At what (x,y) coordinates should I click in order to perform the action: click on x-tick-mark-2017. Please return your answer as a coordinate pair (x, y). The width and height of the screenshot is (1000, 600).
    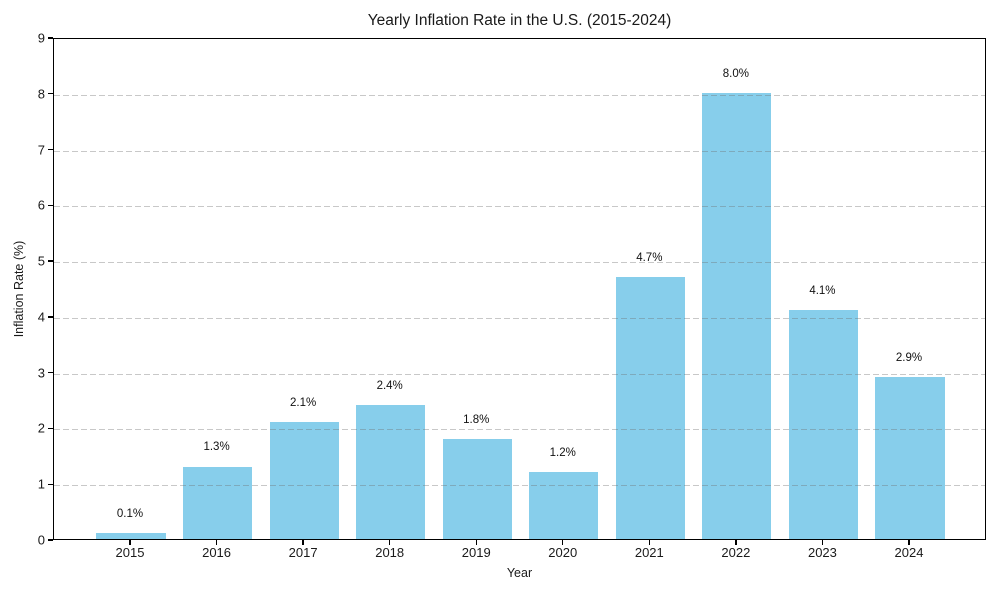
    Looking at the image, I should click on (303, 542).